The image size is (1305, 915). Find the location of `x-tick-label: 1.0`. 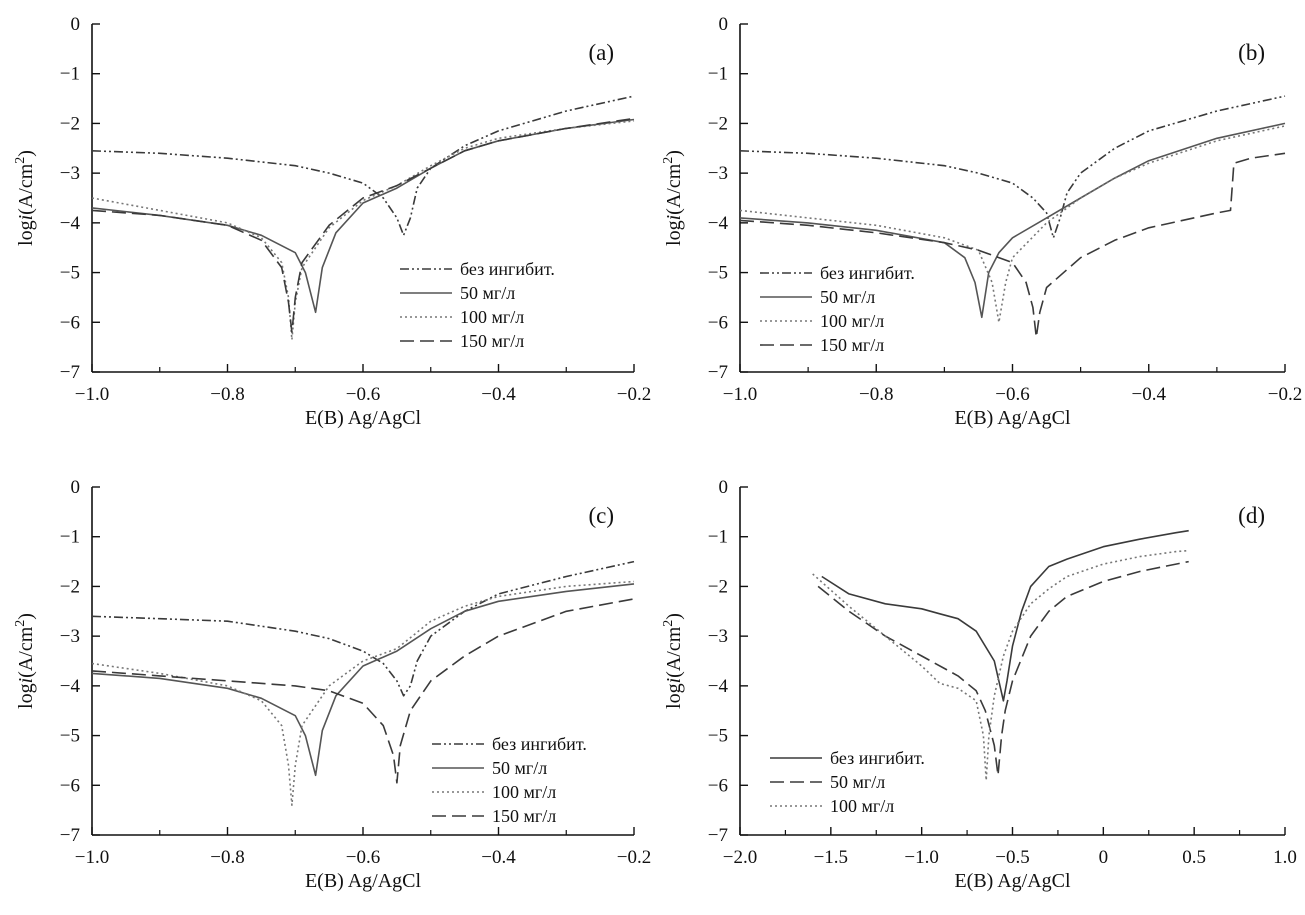

x-tick-label: 1.0 is located at coordinates (1285, 857).